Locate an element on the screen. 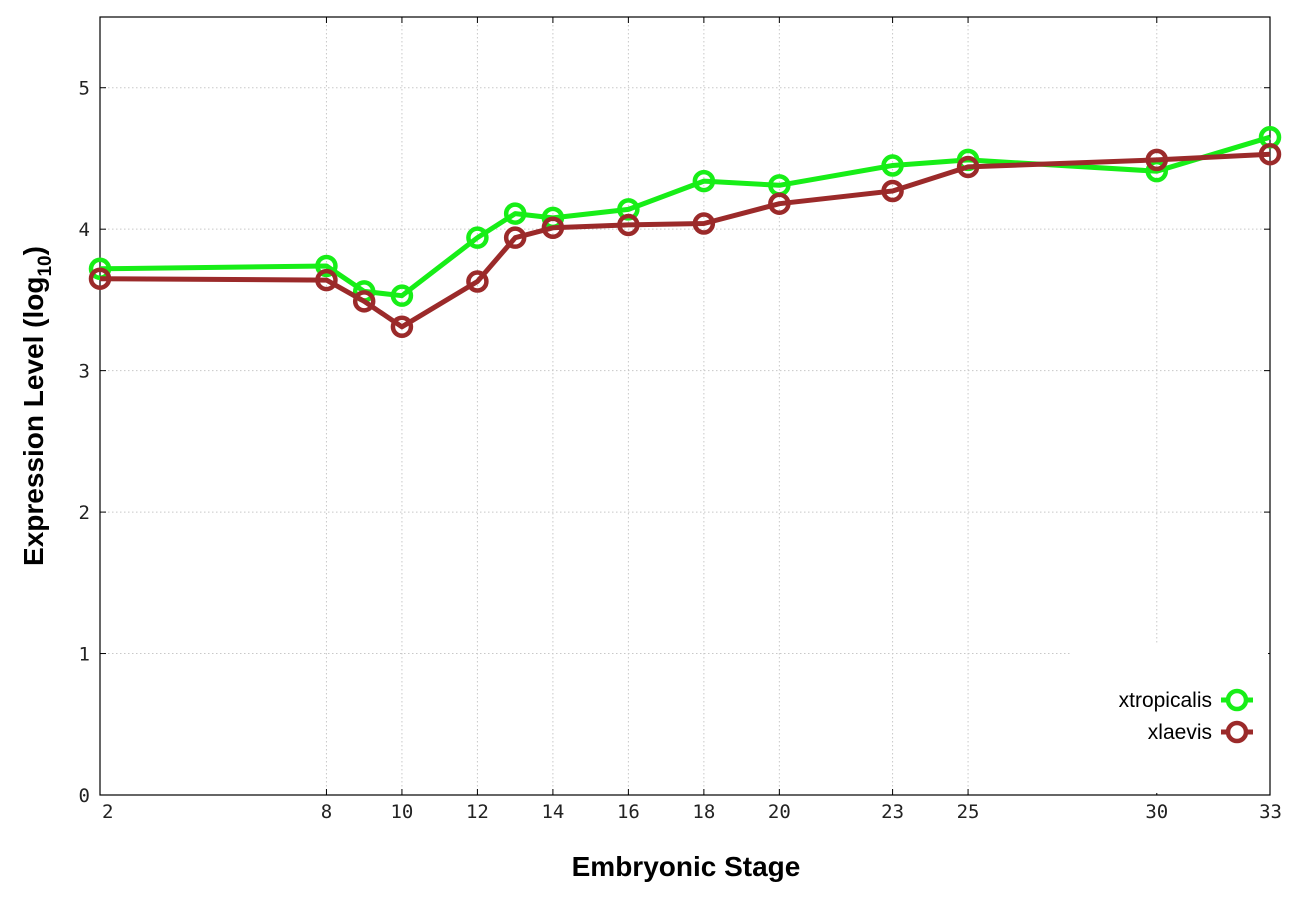  x-tick-label: 20 is located at coordinates (779, 812).